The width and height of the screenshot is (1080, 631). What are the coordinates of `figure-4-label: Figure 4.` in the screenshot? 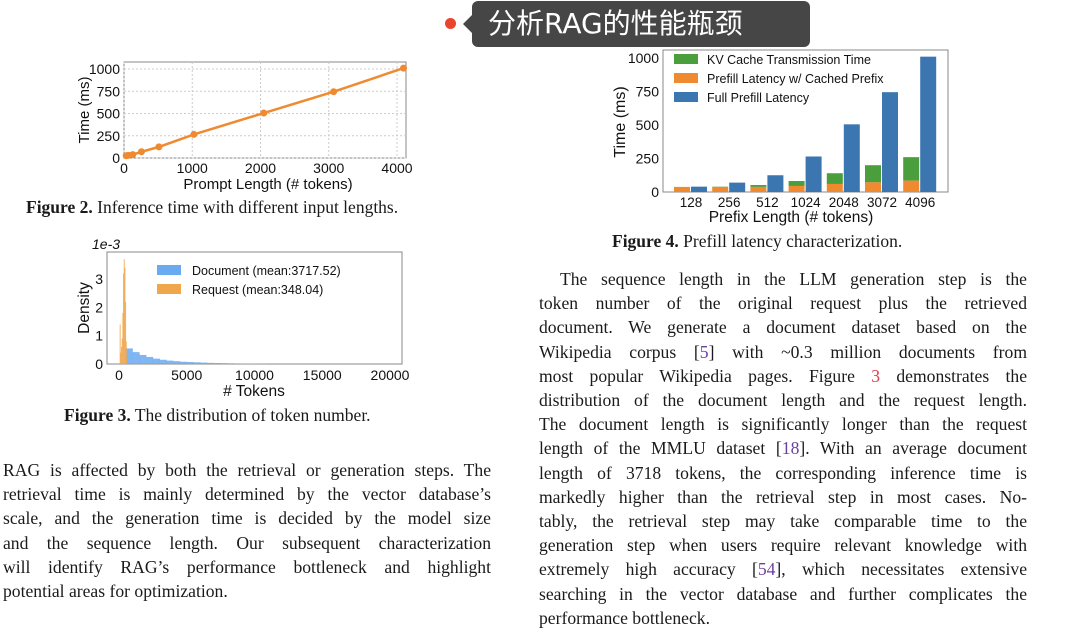 It's located at (645, 241).